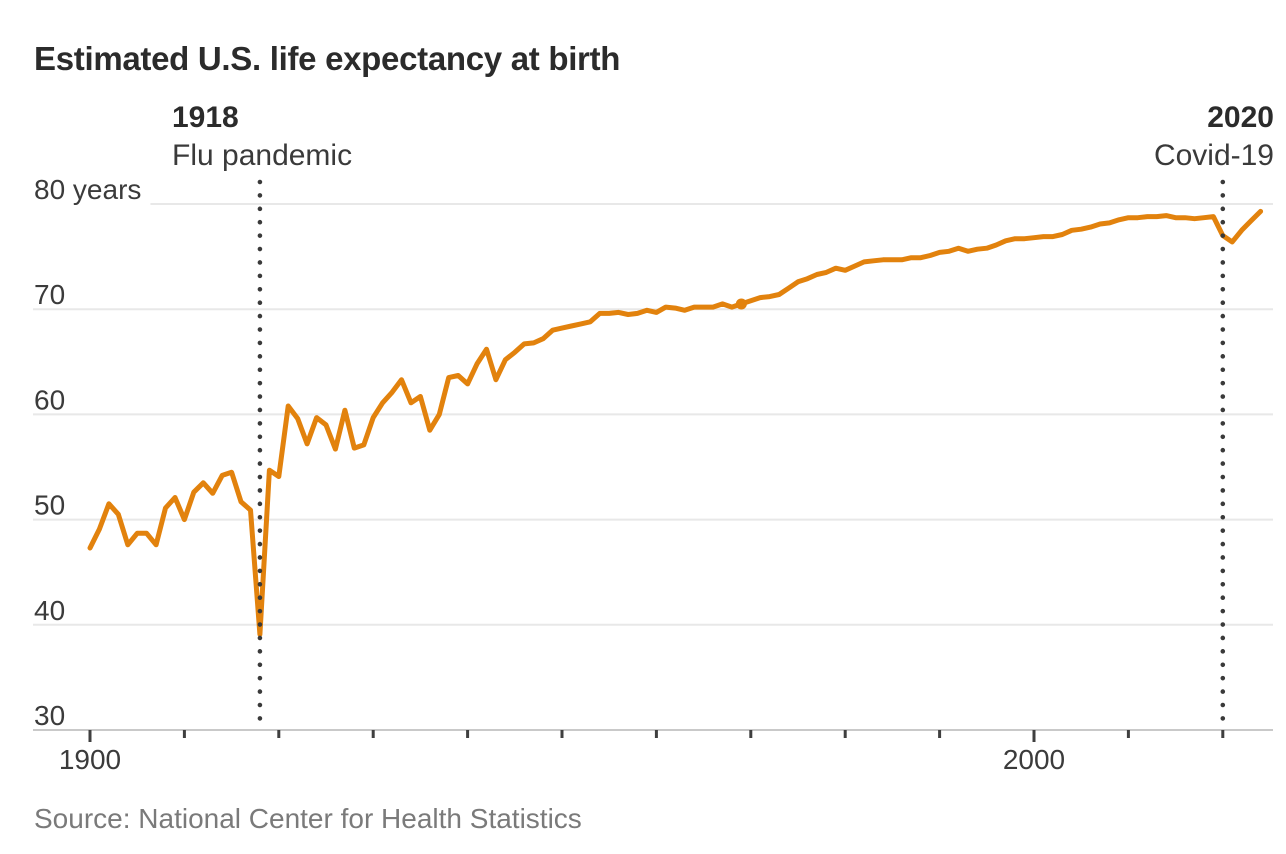 The width and height of the screenshot is (1286, 854). What do you see at coordinates (49, 610) in the screenshot?
I see `y-tick-label-40: 40` at bounding box center [49, 610].